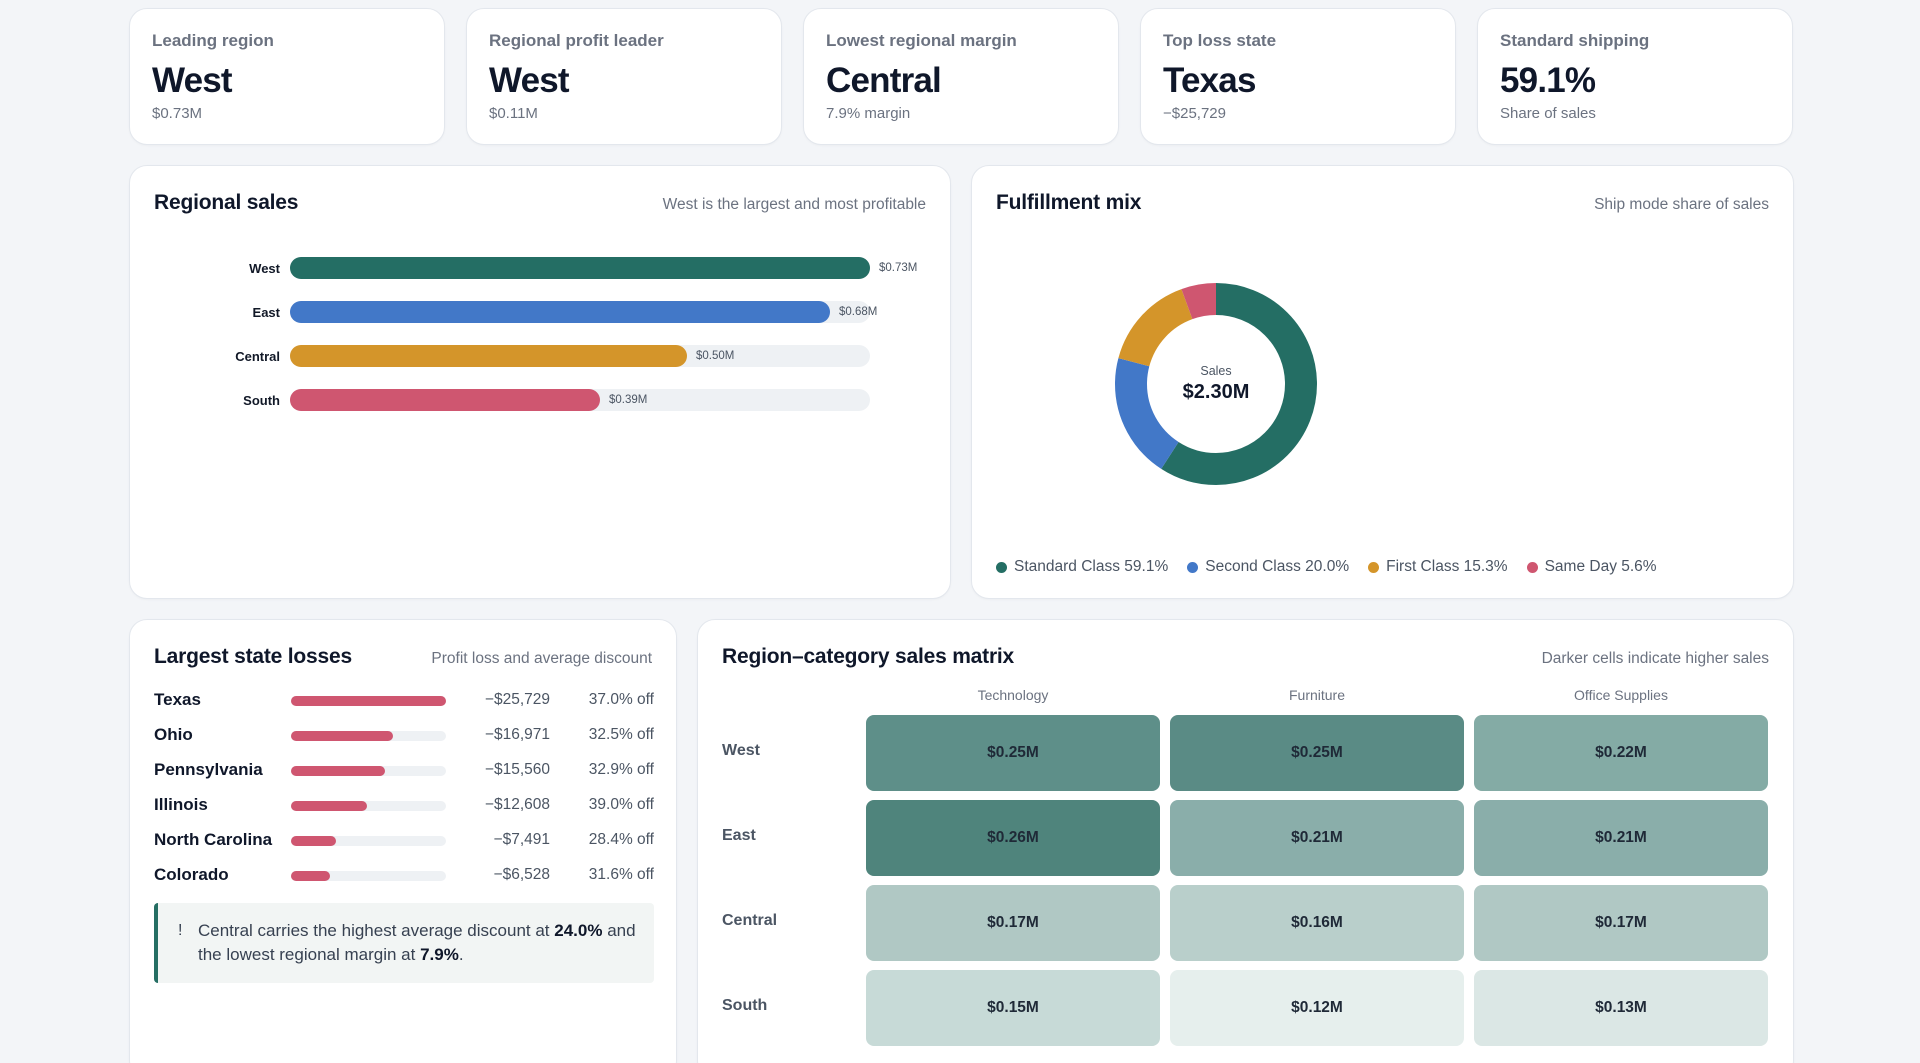 The height and width of the screenshot is (1063, 1920). I want to click on matrix-column-header: Office Supplies, so click(1621, 695).